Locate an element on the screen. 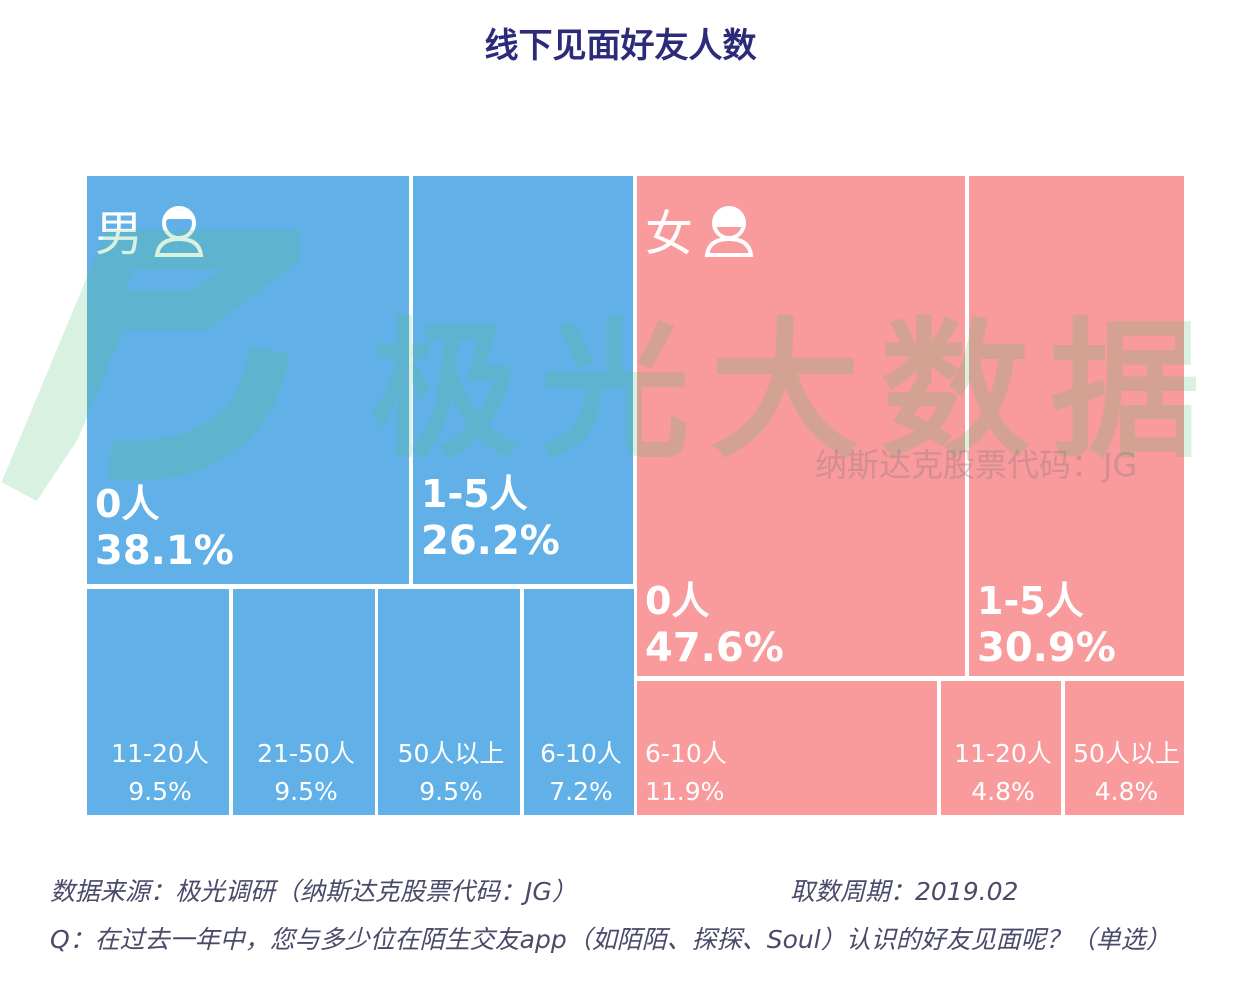  treemap-cell: 11-20人 9.5% is located at coordinates (158, 702).